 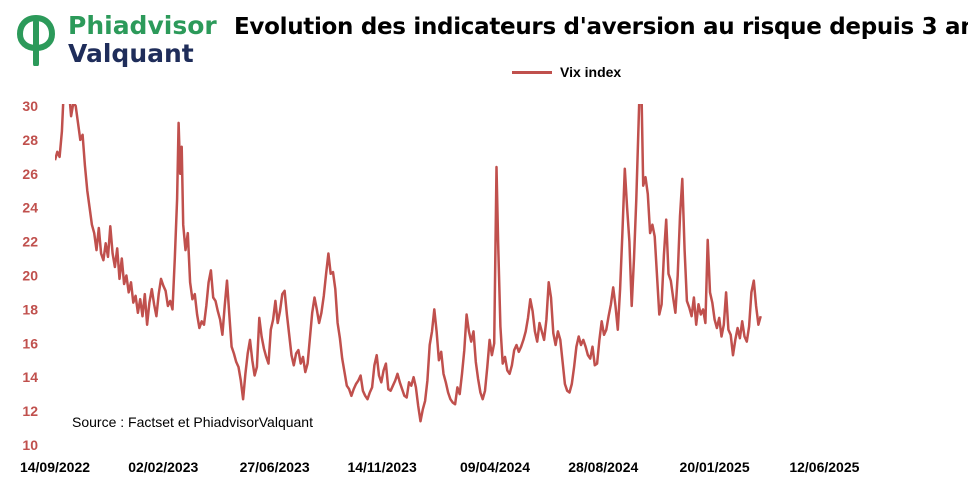 What do you see at coordinates (142, 25) in the screenshot?
I see `brand-line-1: Phiadvisor` at bounding box center [142, 25].